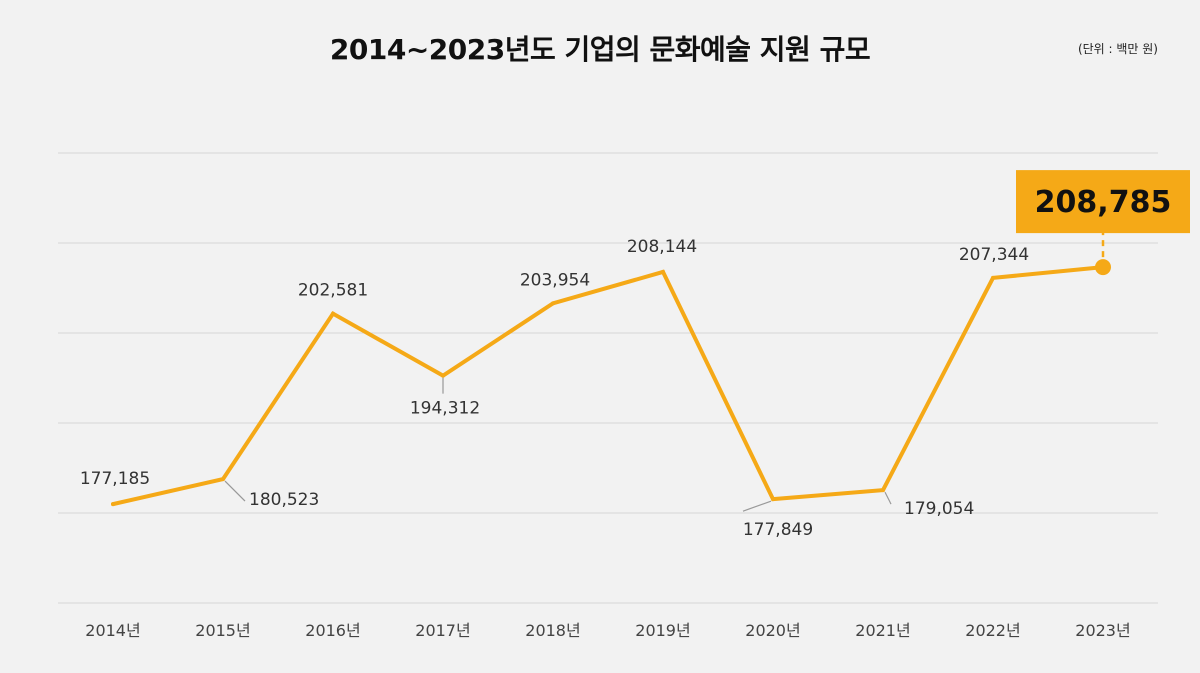  What do you see at coordinates (333, 291) in the screenshot?
I see `data-label-2: 202,581` at bounding box center [333, 291].